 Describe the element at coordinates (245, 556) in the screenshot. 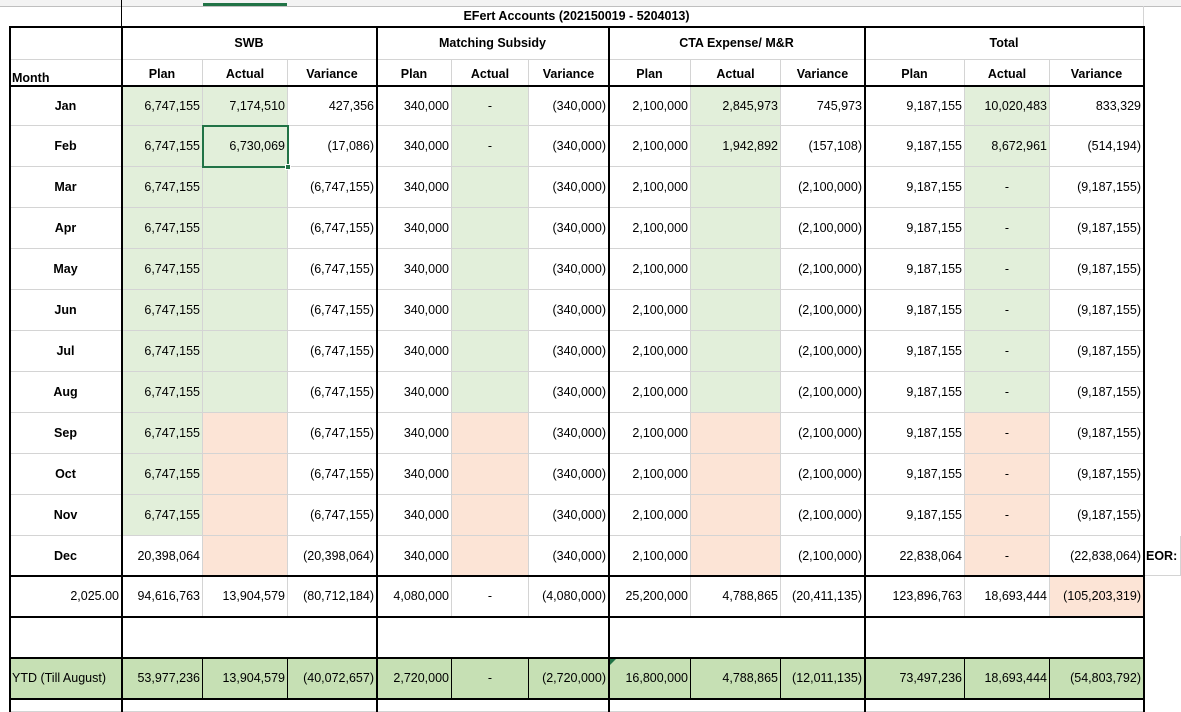

I see `cell-dec-swb-actual` at that location.